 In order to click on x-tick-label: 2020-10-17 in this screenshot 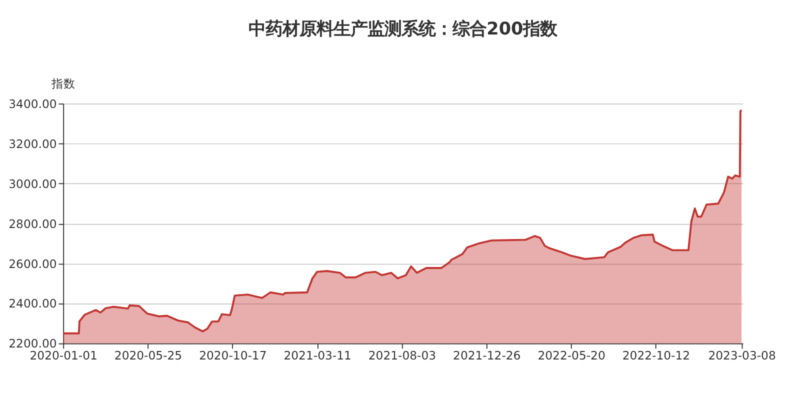, I will do `click(233, 355)`.